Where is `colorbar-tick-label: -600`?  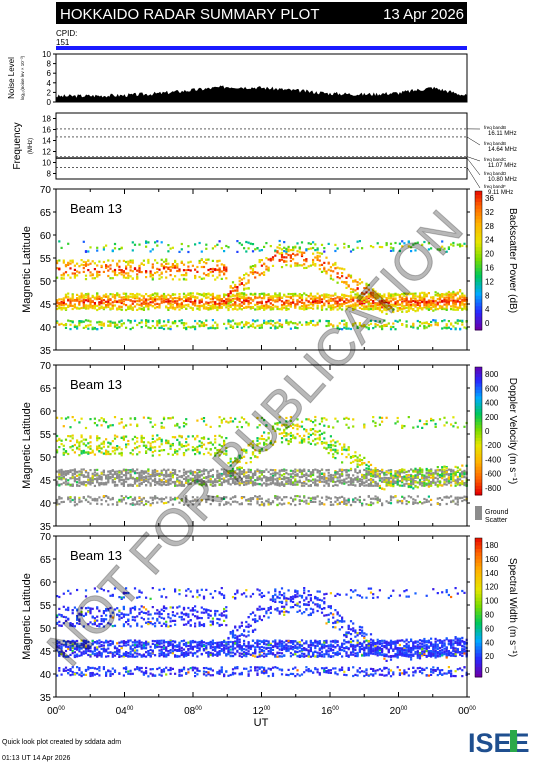 colorbar-tick-label: -600 is located at coordinates (493, 474).